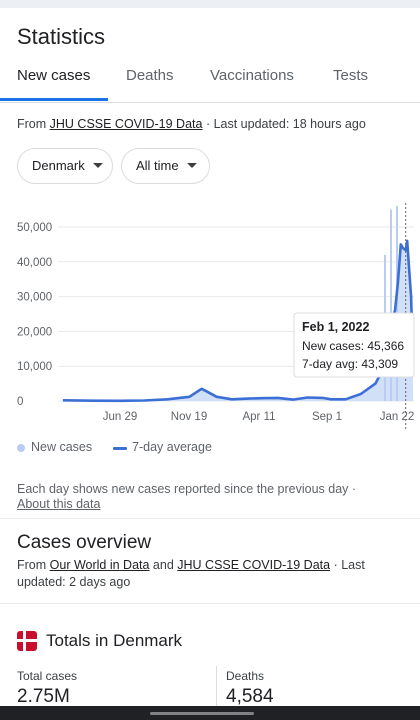 The height and width of the screenshot is (720, 420). Describe the element at coordinates (327, 417) in the screenshot. I see `x-tick-label: Sep 1` at that location.